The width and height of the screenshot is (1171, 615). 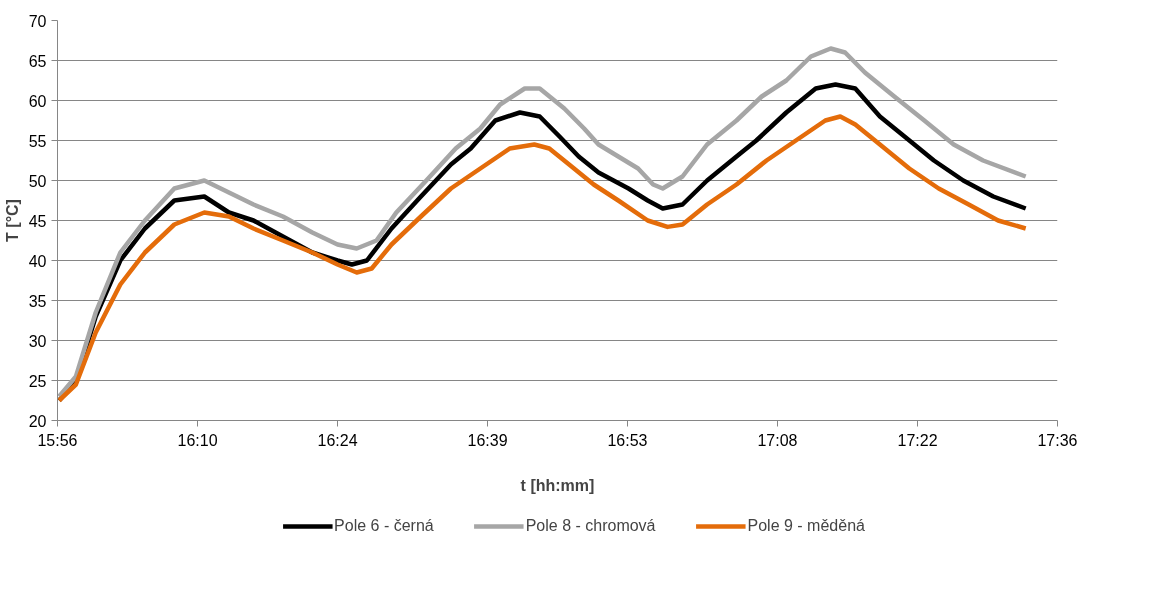 What do you see at coordinates (557, 485) in the screenshot?
I see `x-axis-title: t [hh:mm]` at bounding box center [557, 485].